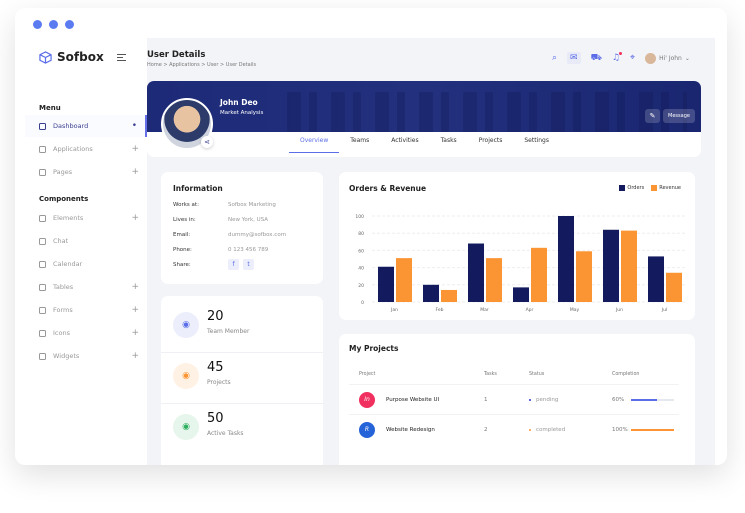 The height and width of the screenshot is (513, 745). What do you see at coordinates (182, 250) in the screenshot?
I see `info-label: Phone:` at bounding box center [182, 250].